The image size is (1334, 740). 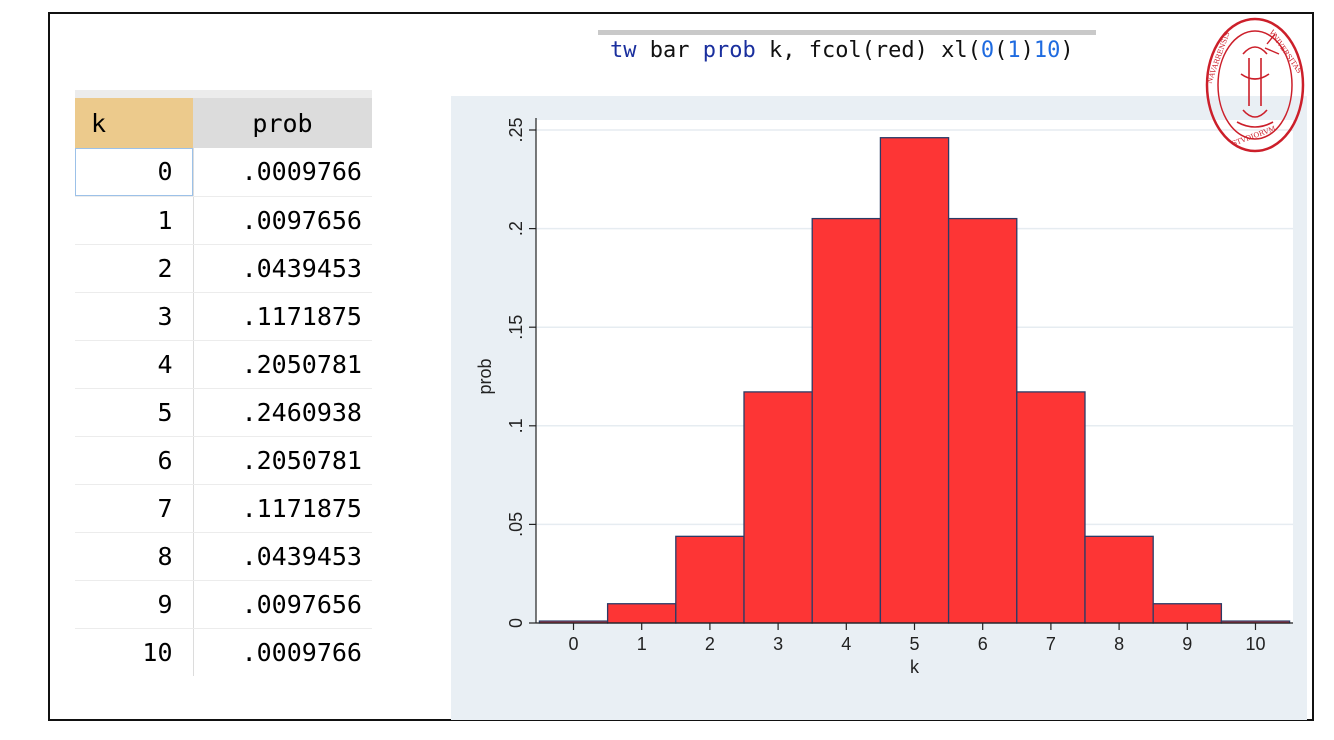 I want to click on cell-k: 6, so click(x=134, y=460).